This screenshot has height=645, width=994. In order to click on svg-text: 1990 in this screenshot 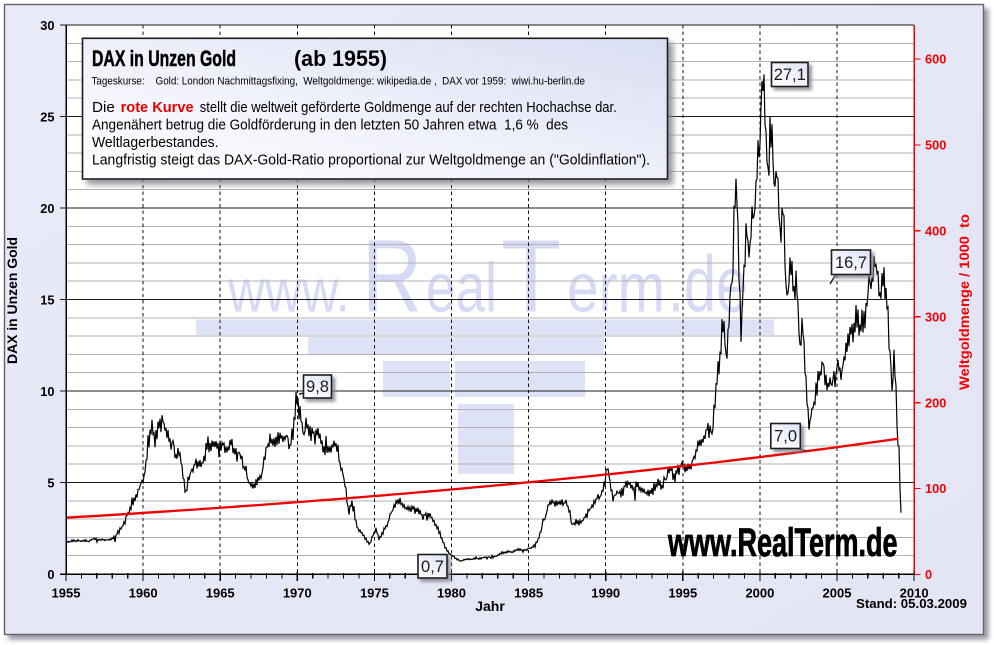, I will do `click(605, 593)`.